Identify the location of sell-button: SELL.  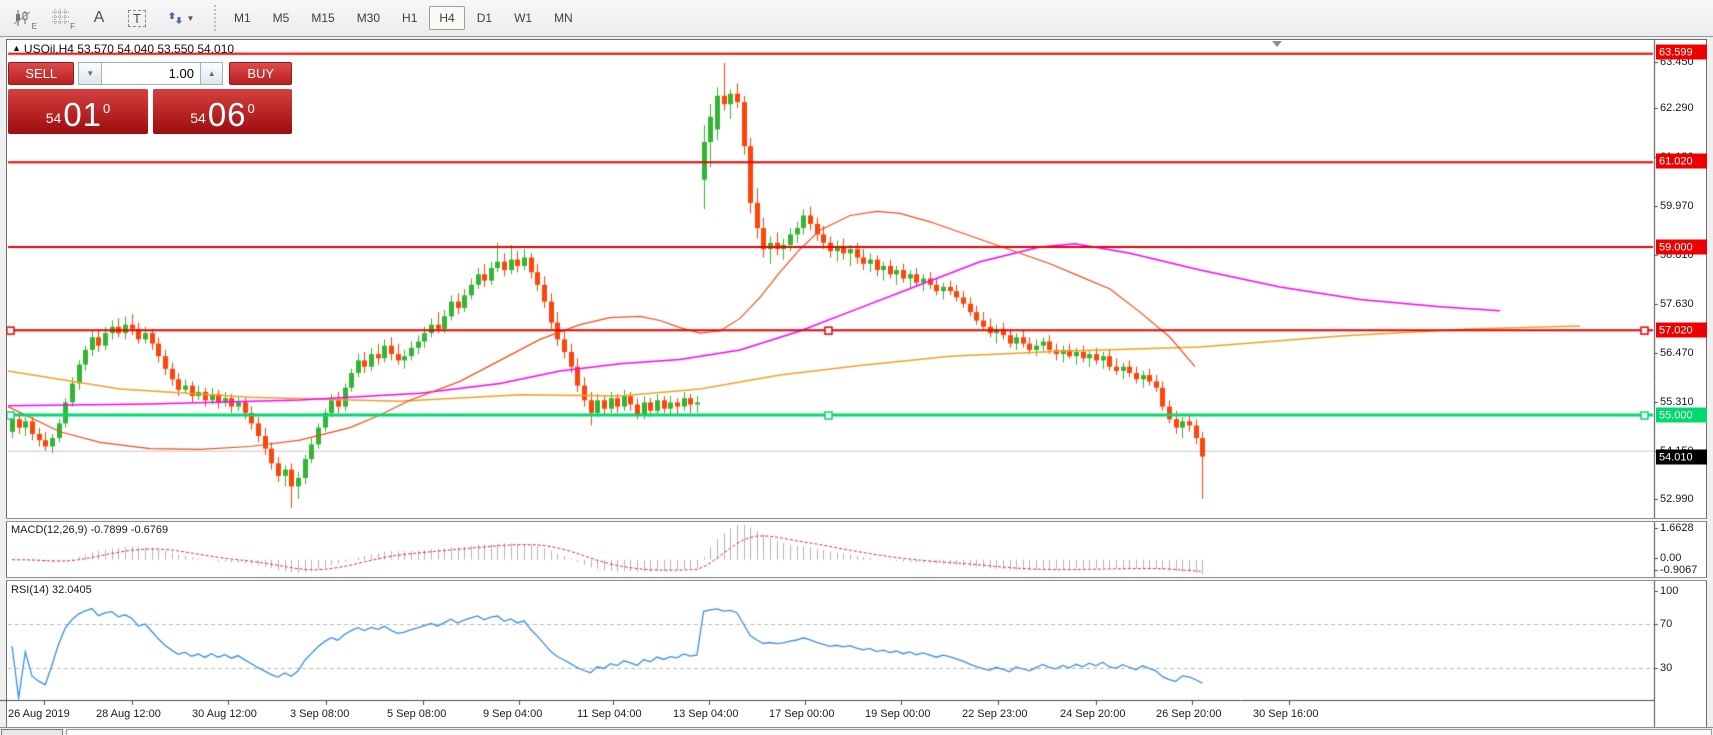
(41, 73).